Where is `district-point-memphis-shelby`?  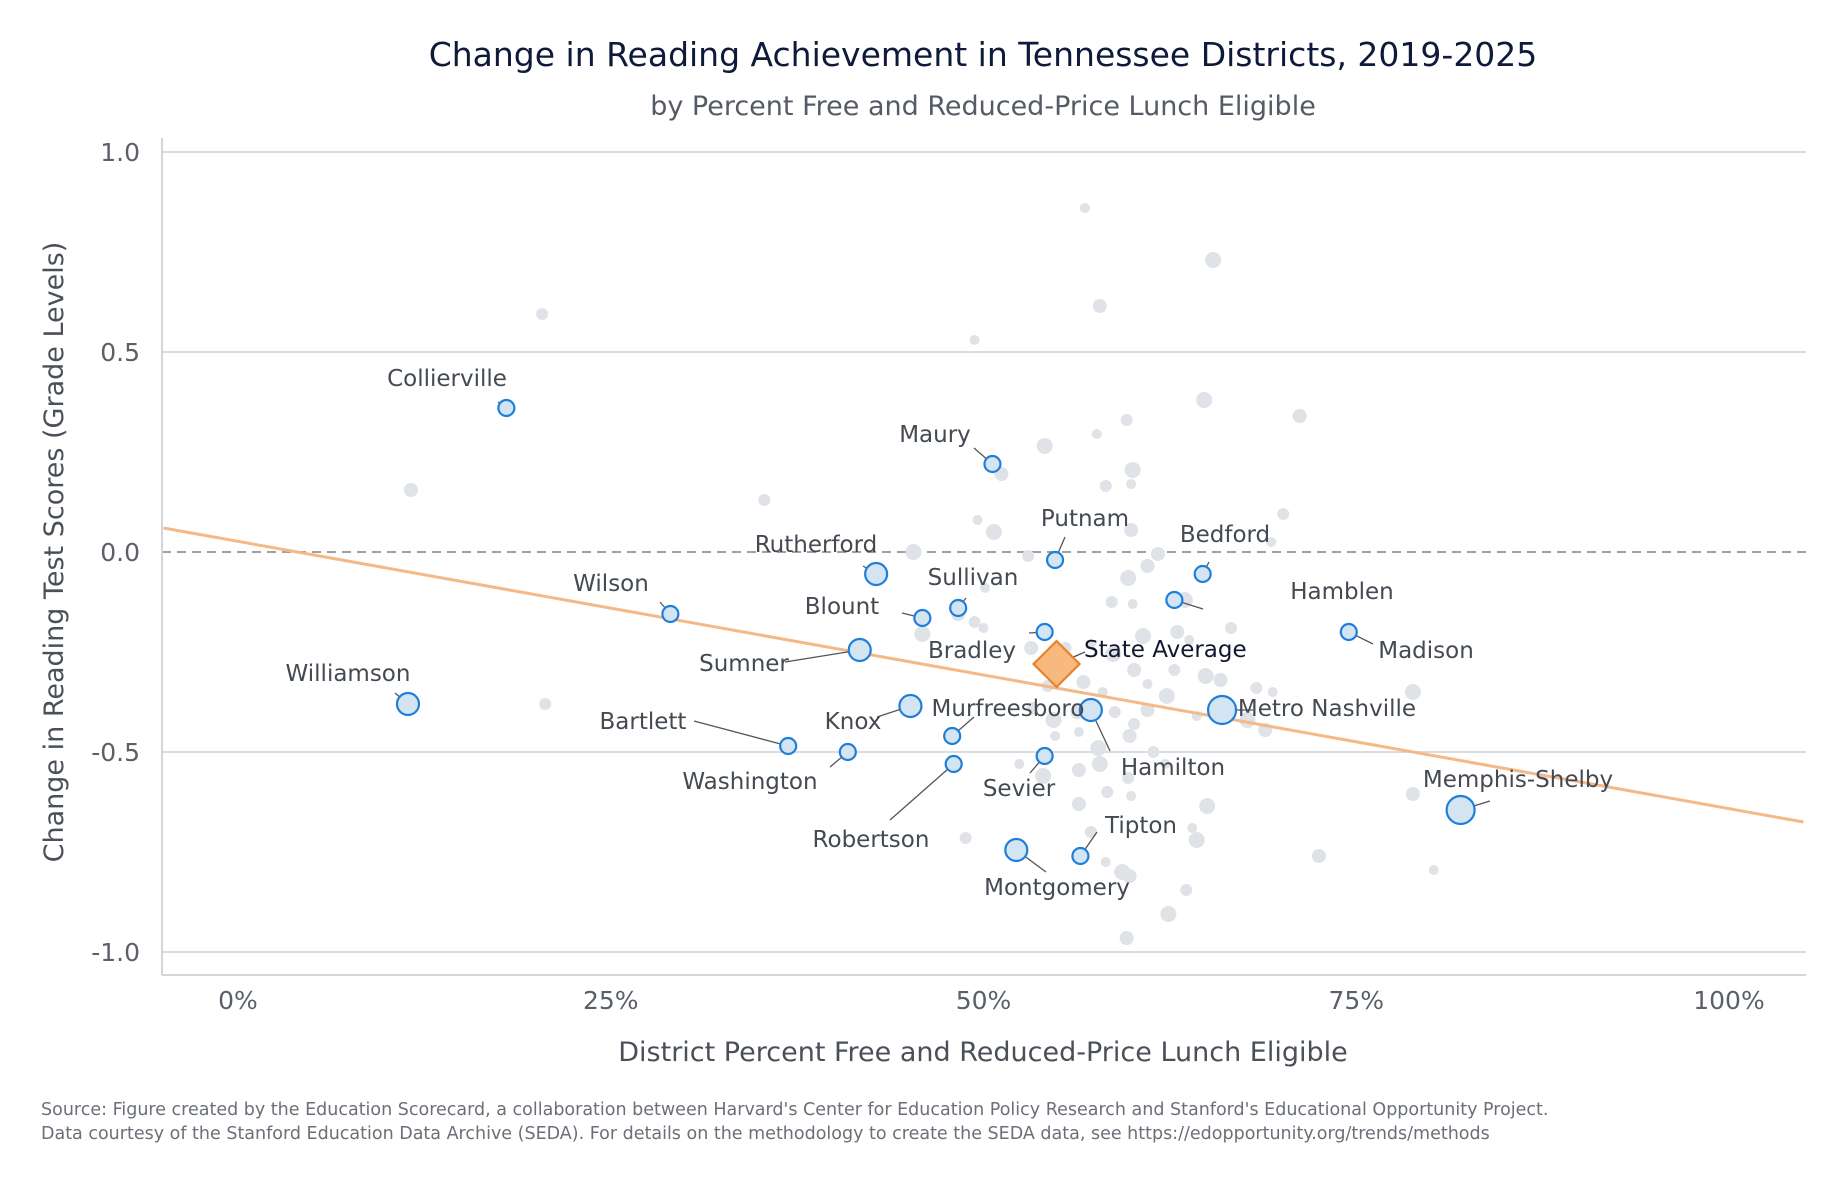
district-point-memphis-shelby is located at coordinates (1460, 810).